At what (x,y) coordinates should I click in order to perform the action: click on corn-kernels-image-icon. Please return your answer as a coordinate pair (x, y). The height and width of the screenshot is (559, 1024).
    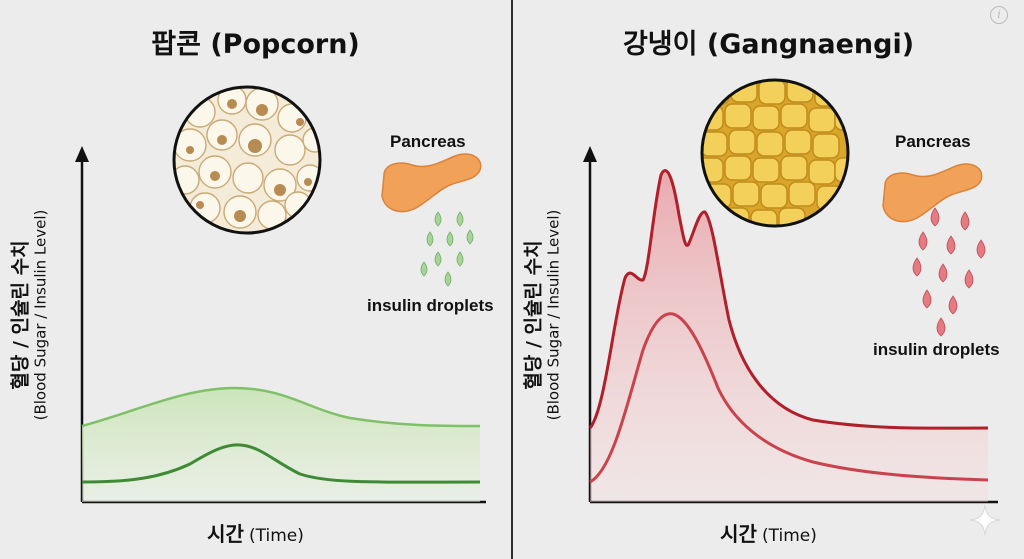
    Looking at the image, I should click on (775, 153).